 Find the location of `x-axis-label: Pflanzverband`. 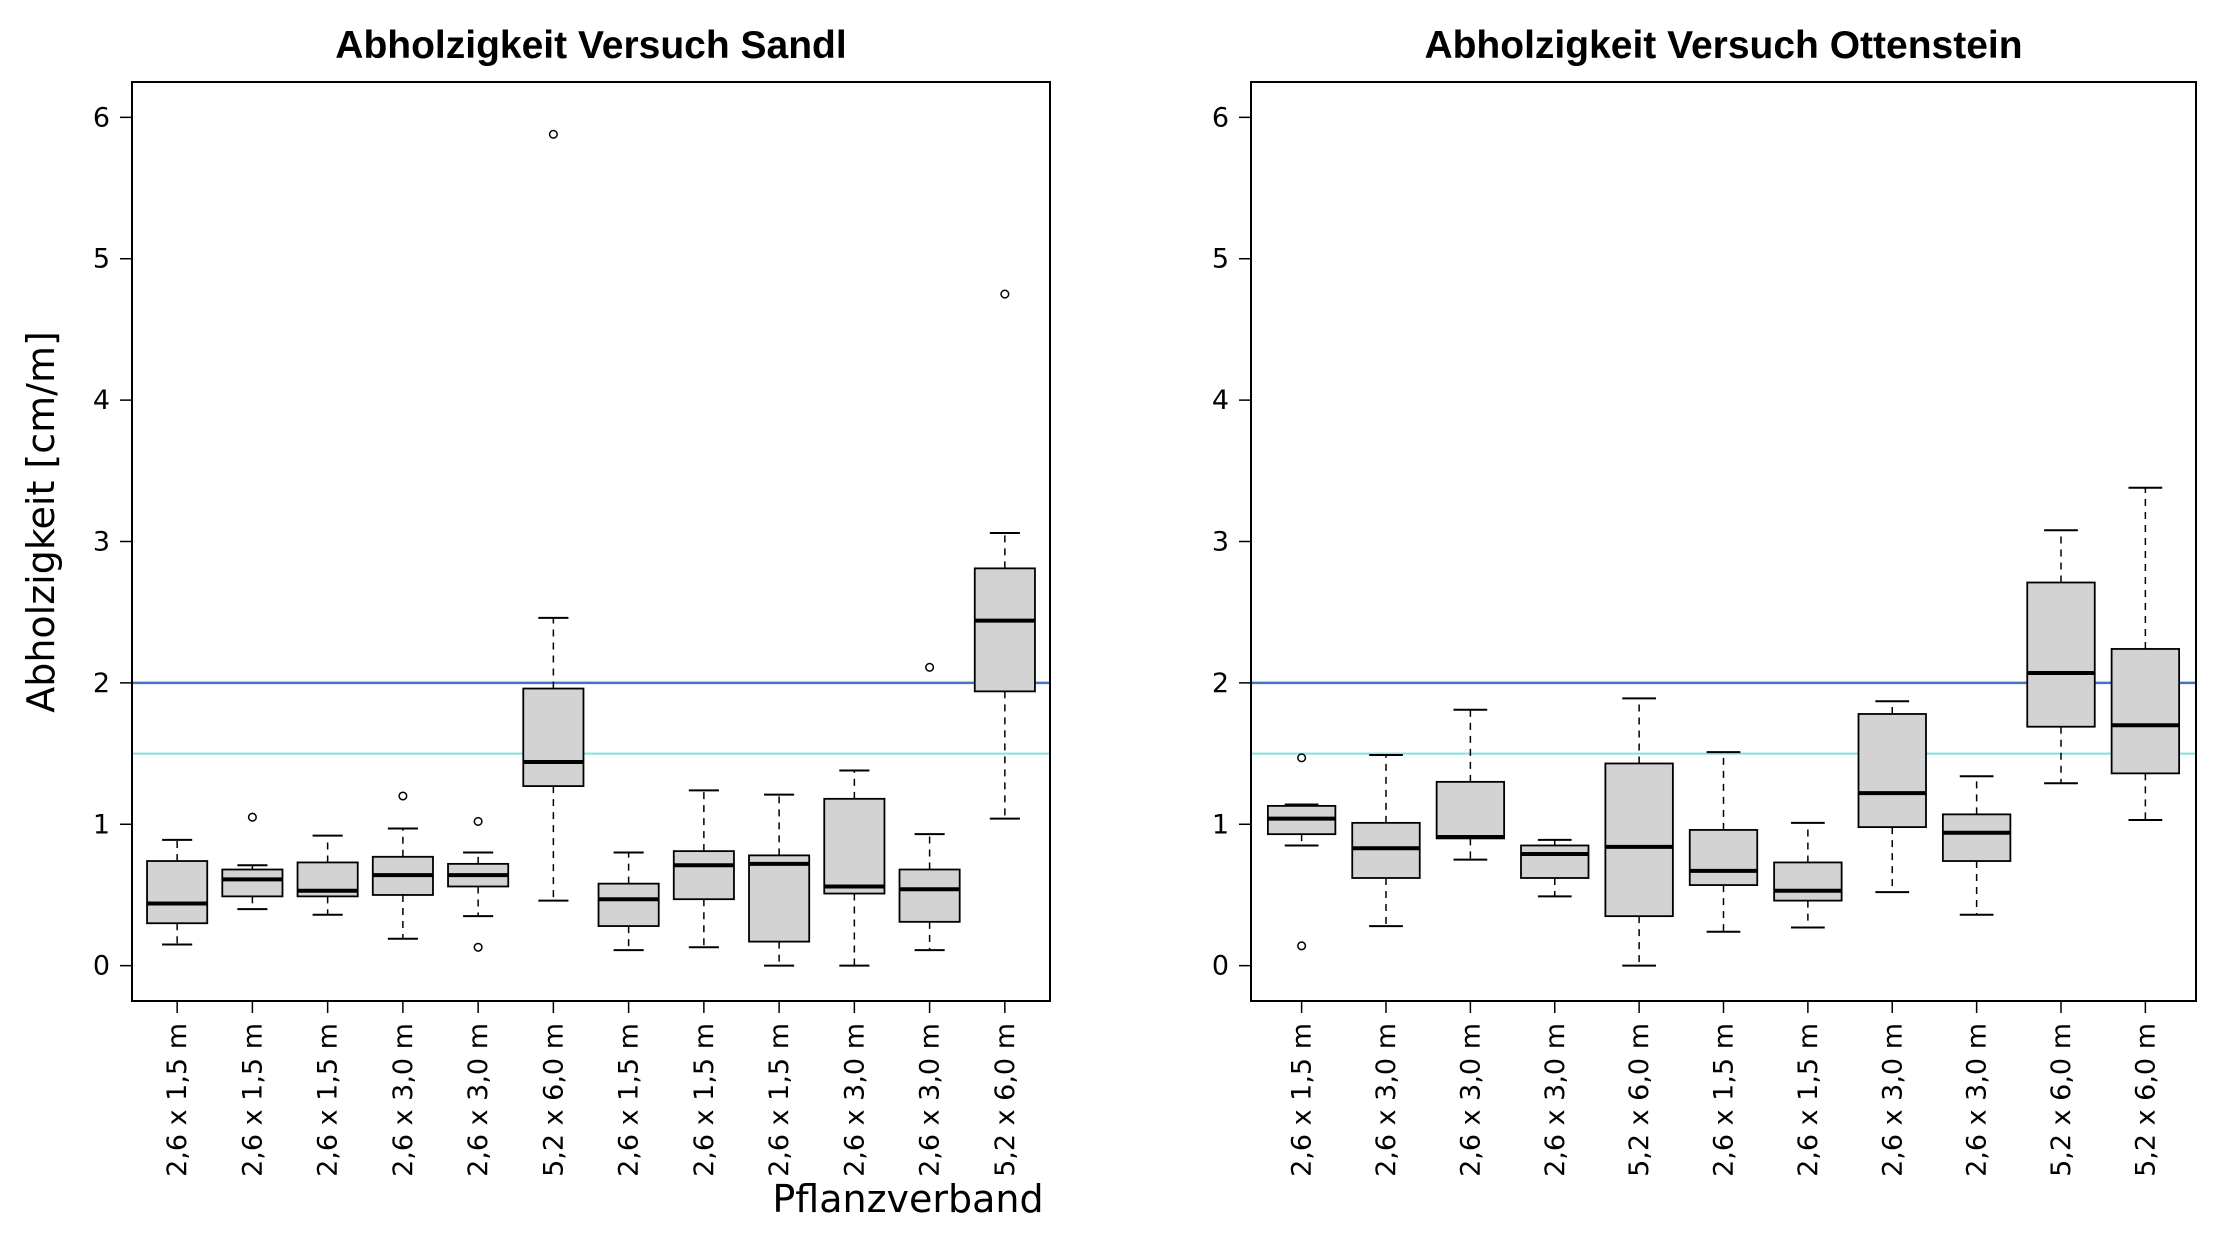

x-axis-label: Pflanzverband is located at coordinates (907, 1199).